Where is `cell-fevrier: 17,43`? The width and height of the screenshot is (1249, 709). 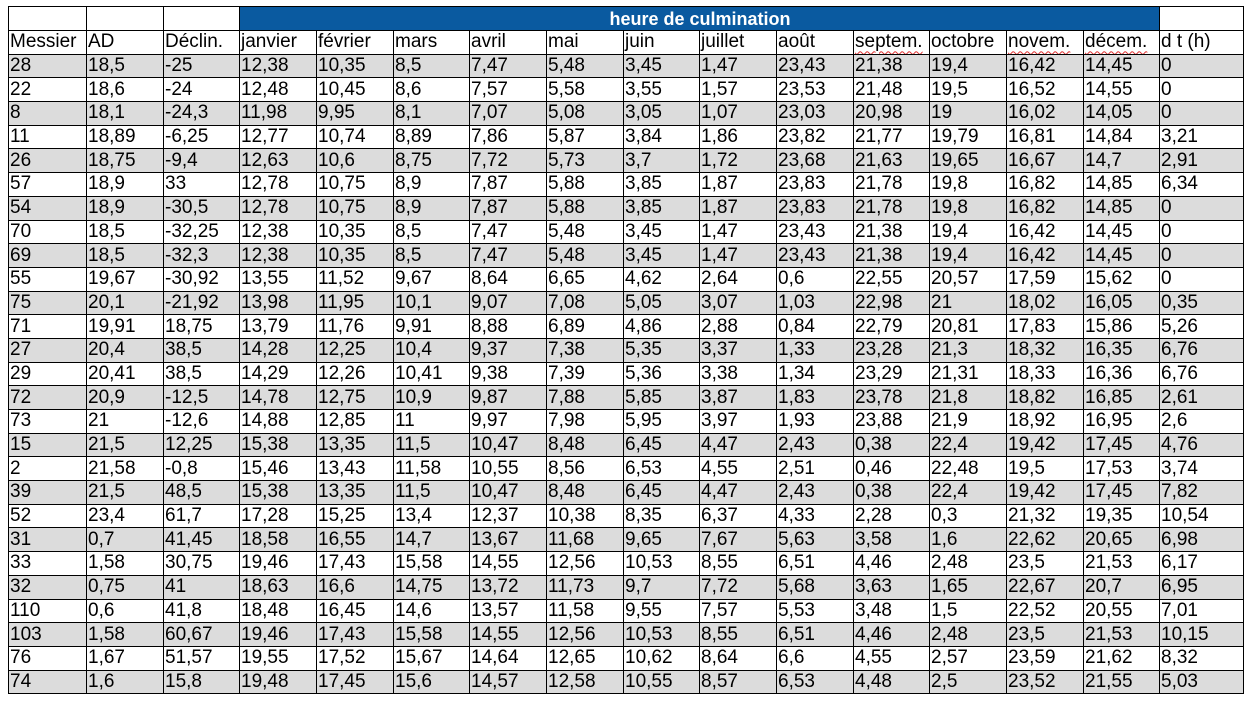
cell-fevrier: 17,43 is located at coordinates (355, 634).